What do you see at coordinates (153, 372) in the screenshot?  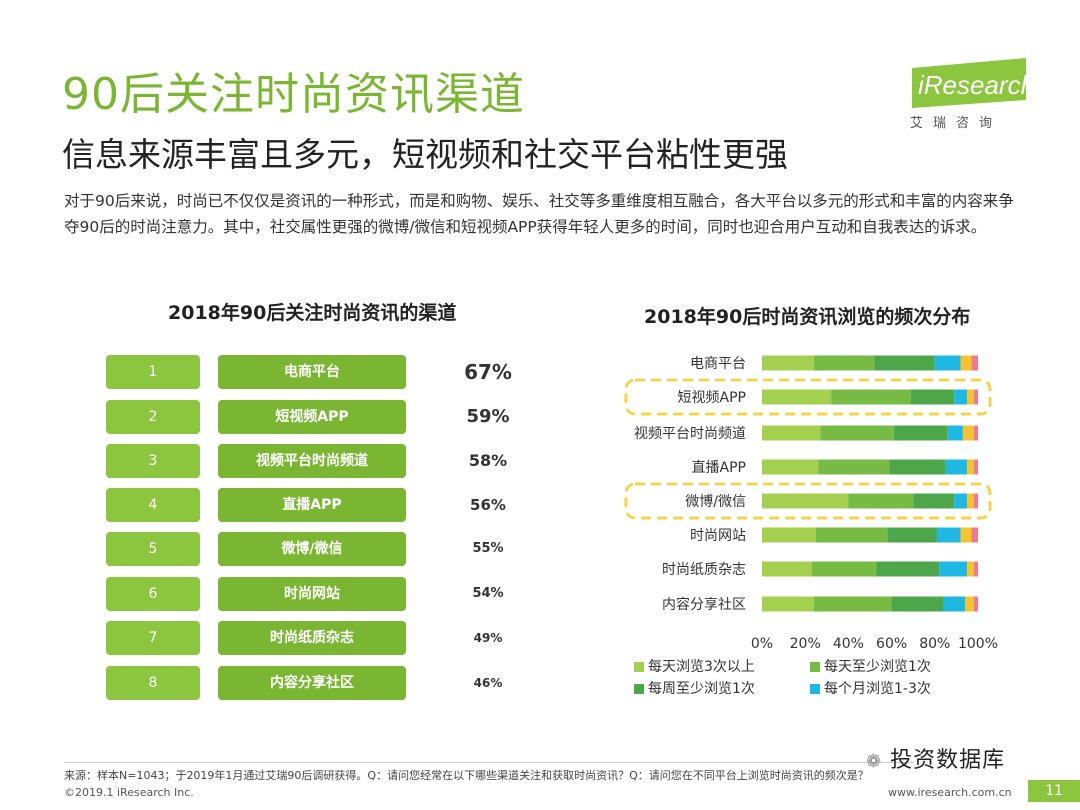 I see `rank-number: 1` at bounding box center [153, 372].